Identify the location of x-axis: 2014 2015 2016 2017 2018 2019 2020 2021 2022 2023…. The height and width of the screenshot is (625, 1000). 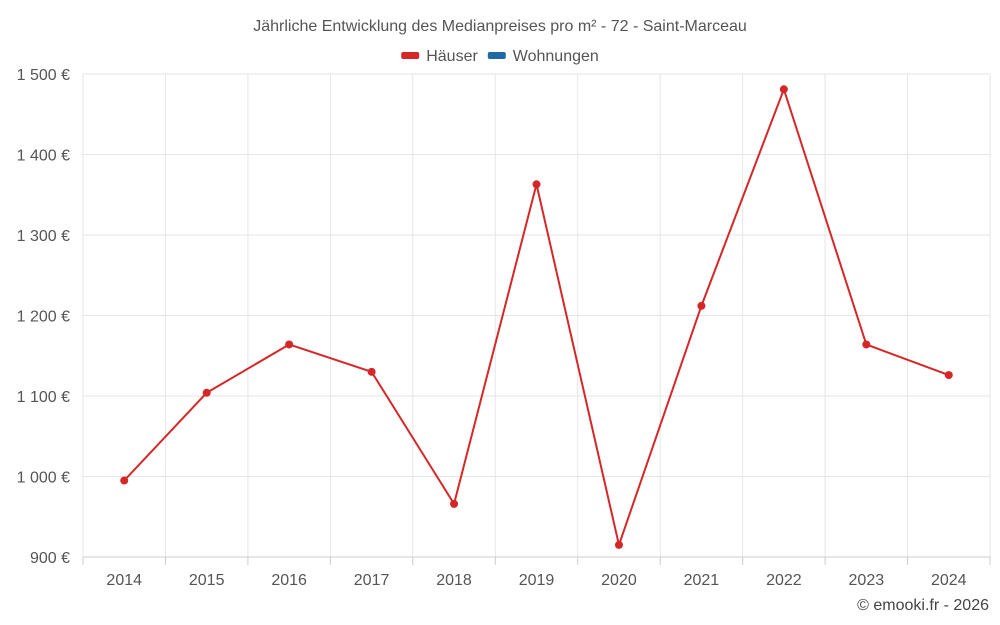
(536, 572).